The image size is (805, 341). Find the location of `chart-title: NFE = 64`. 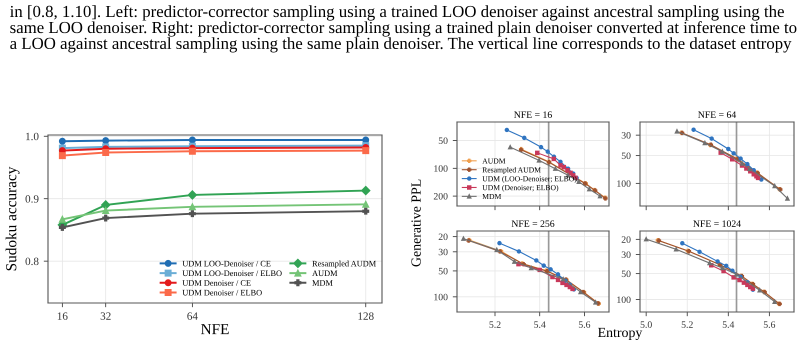

chart-title: NFE = 64 is located at coordinates (717, 114).